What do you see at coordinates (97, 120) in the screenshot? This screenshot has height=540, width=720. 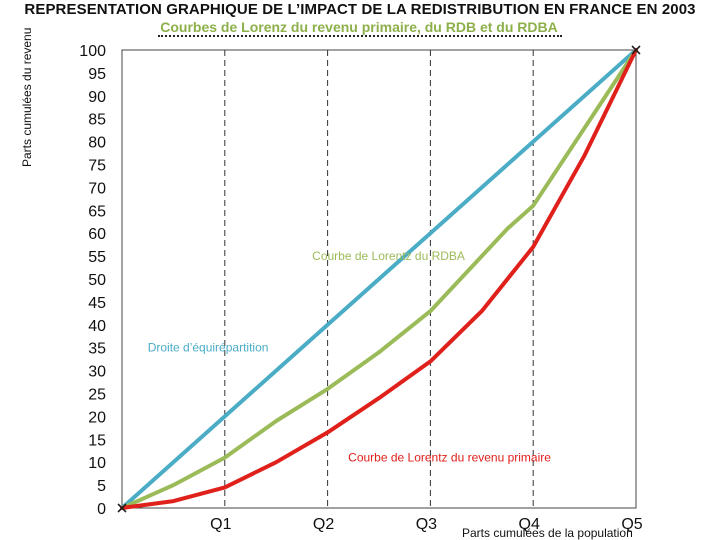 I see `y-tick-label: 85` at bounding box center [97, 120].